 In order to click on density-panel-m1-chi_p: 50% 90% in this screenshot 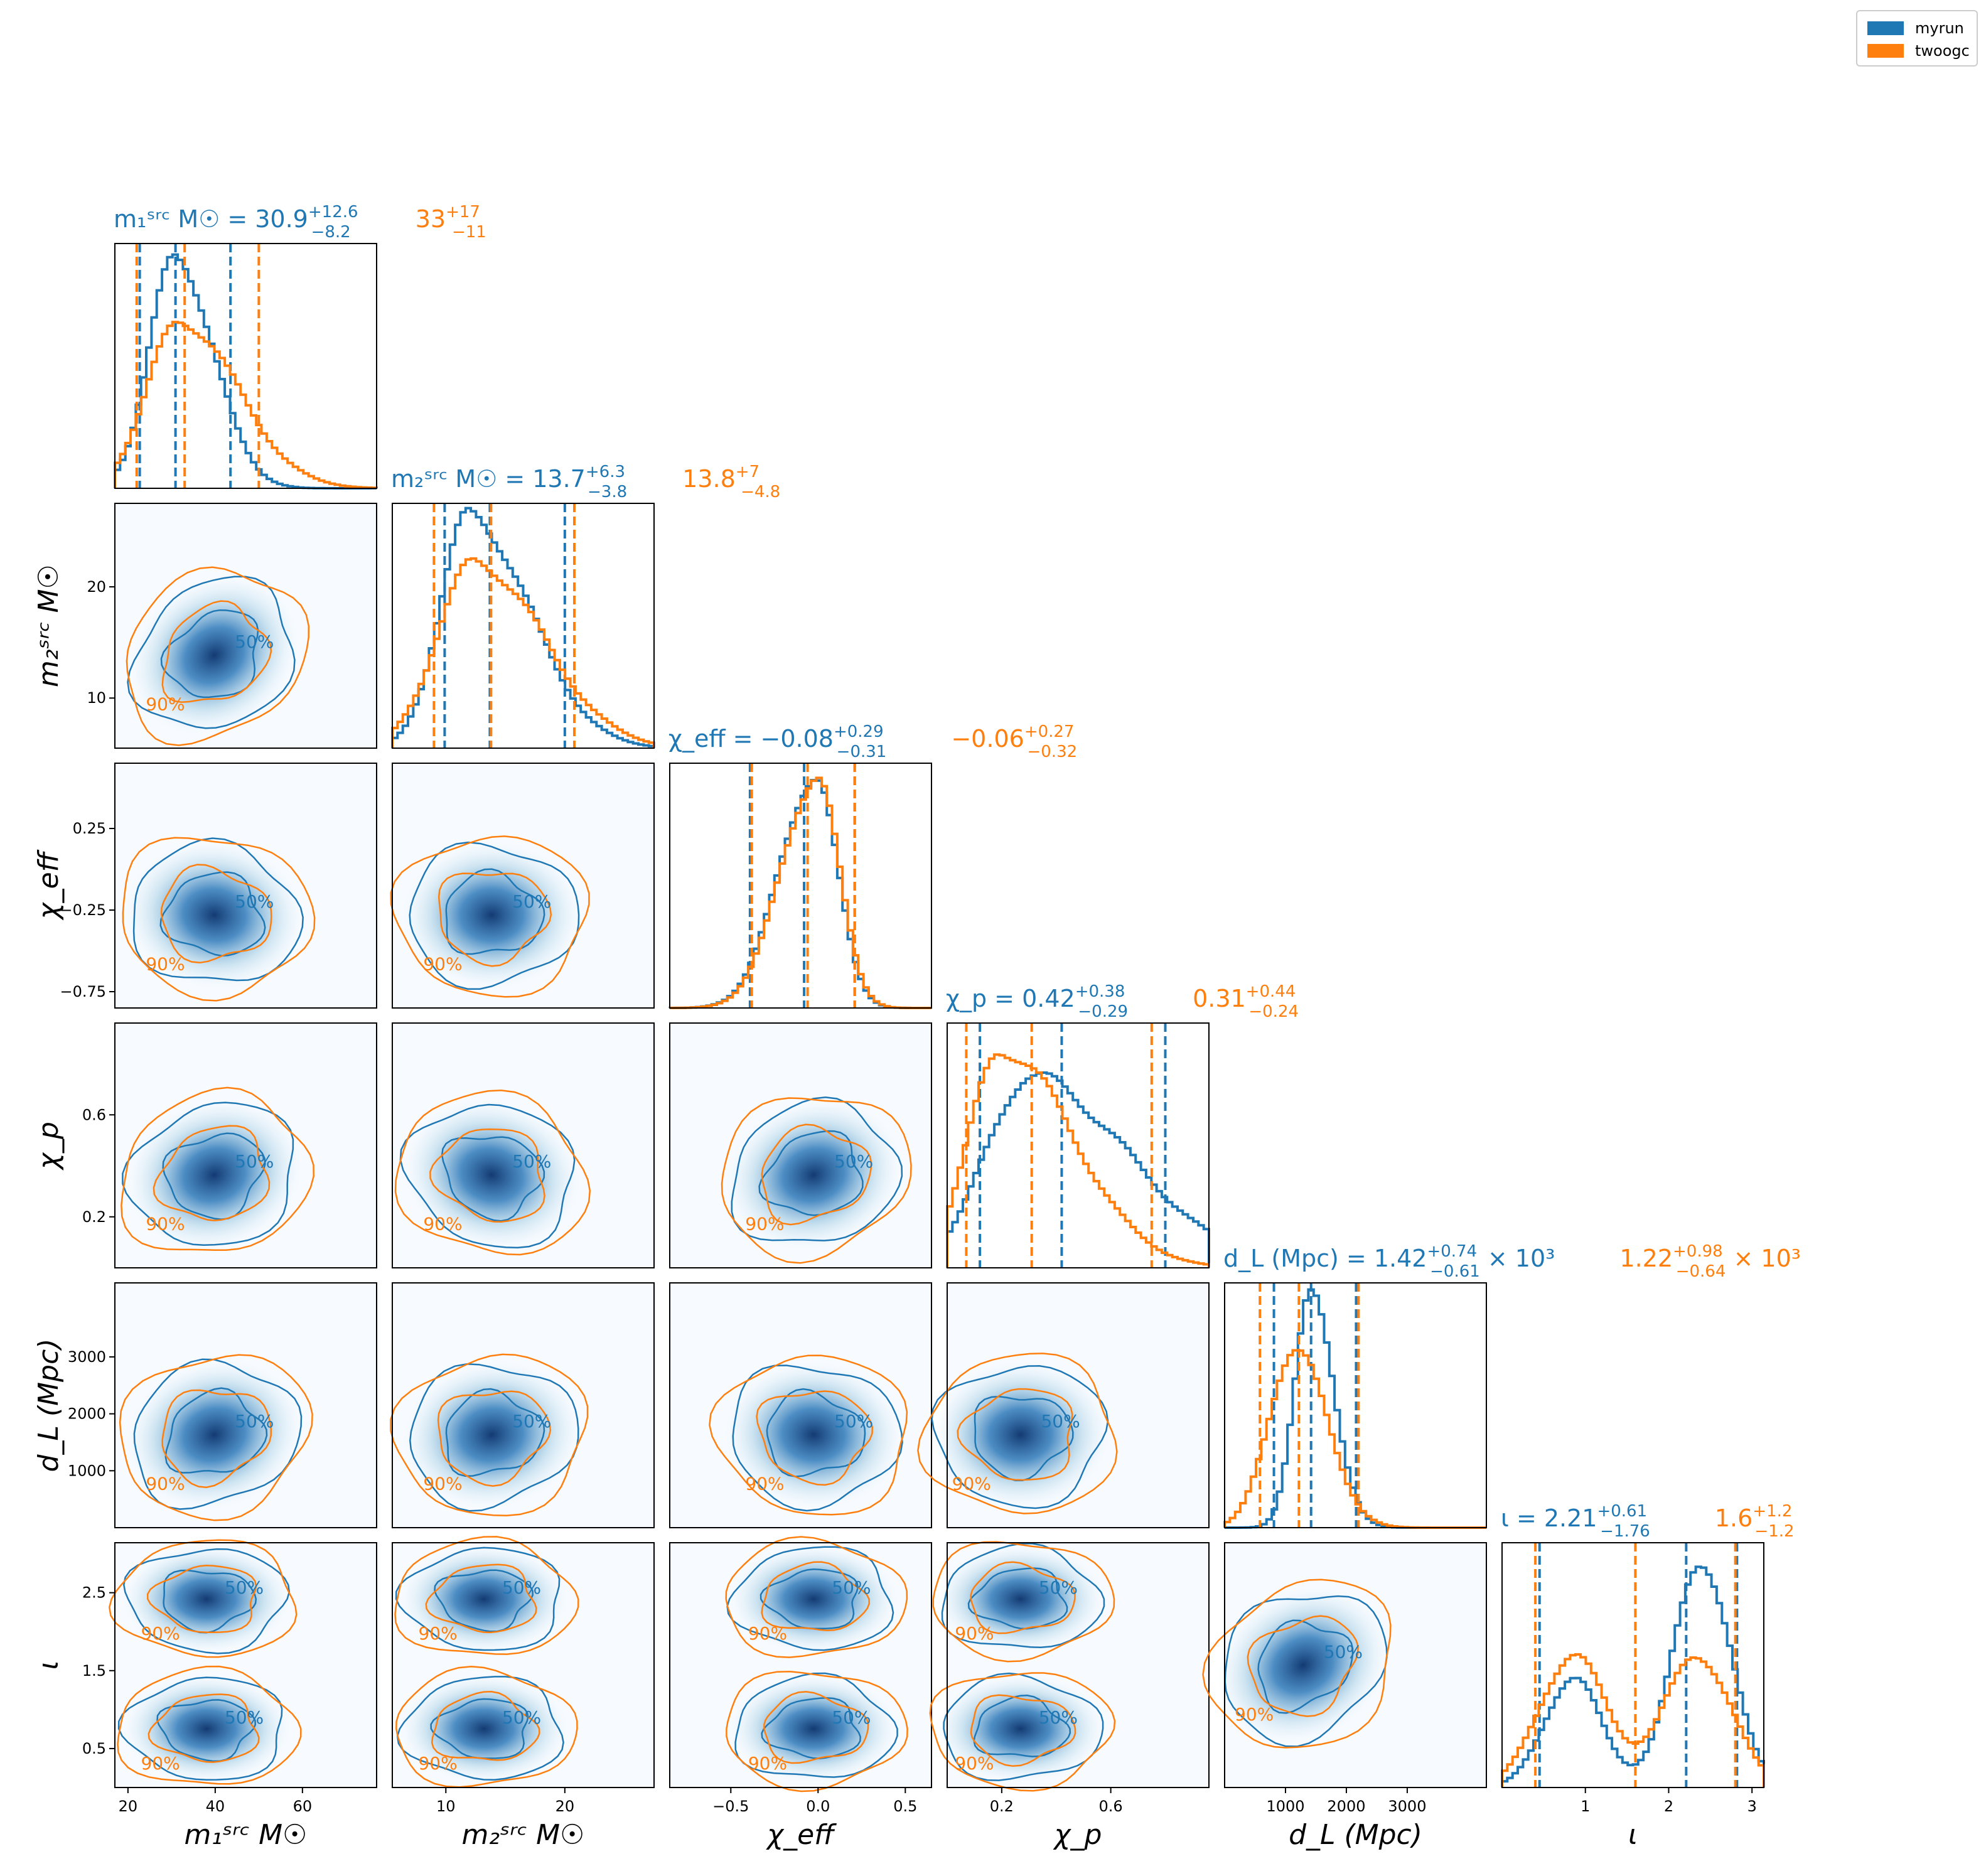, I will do `click(245, 1145)`.